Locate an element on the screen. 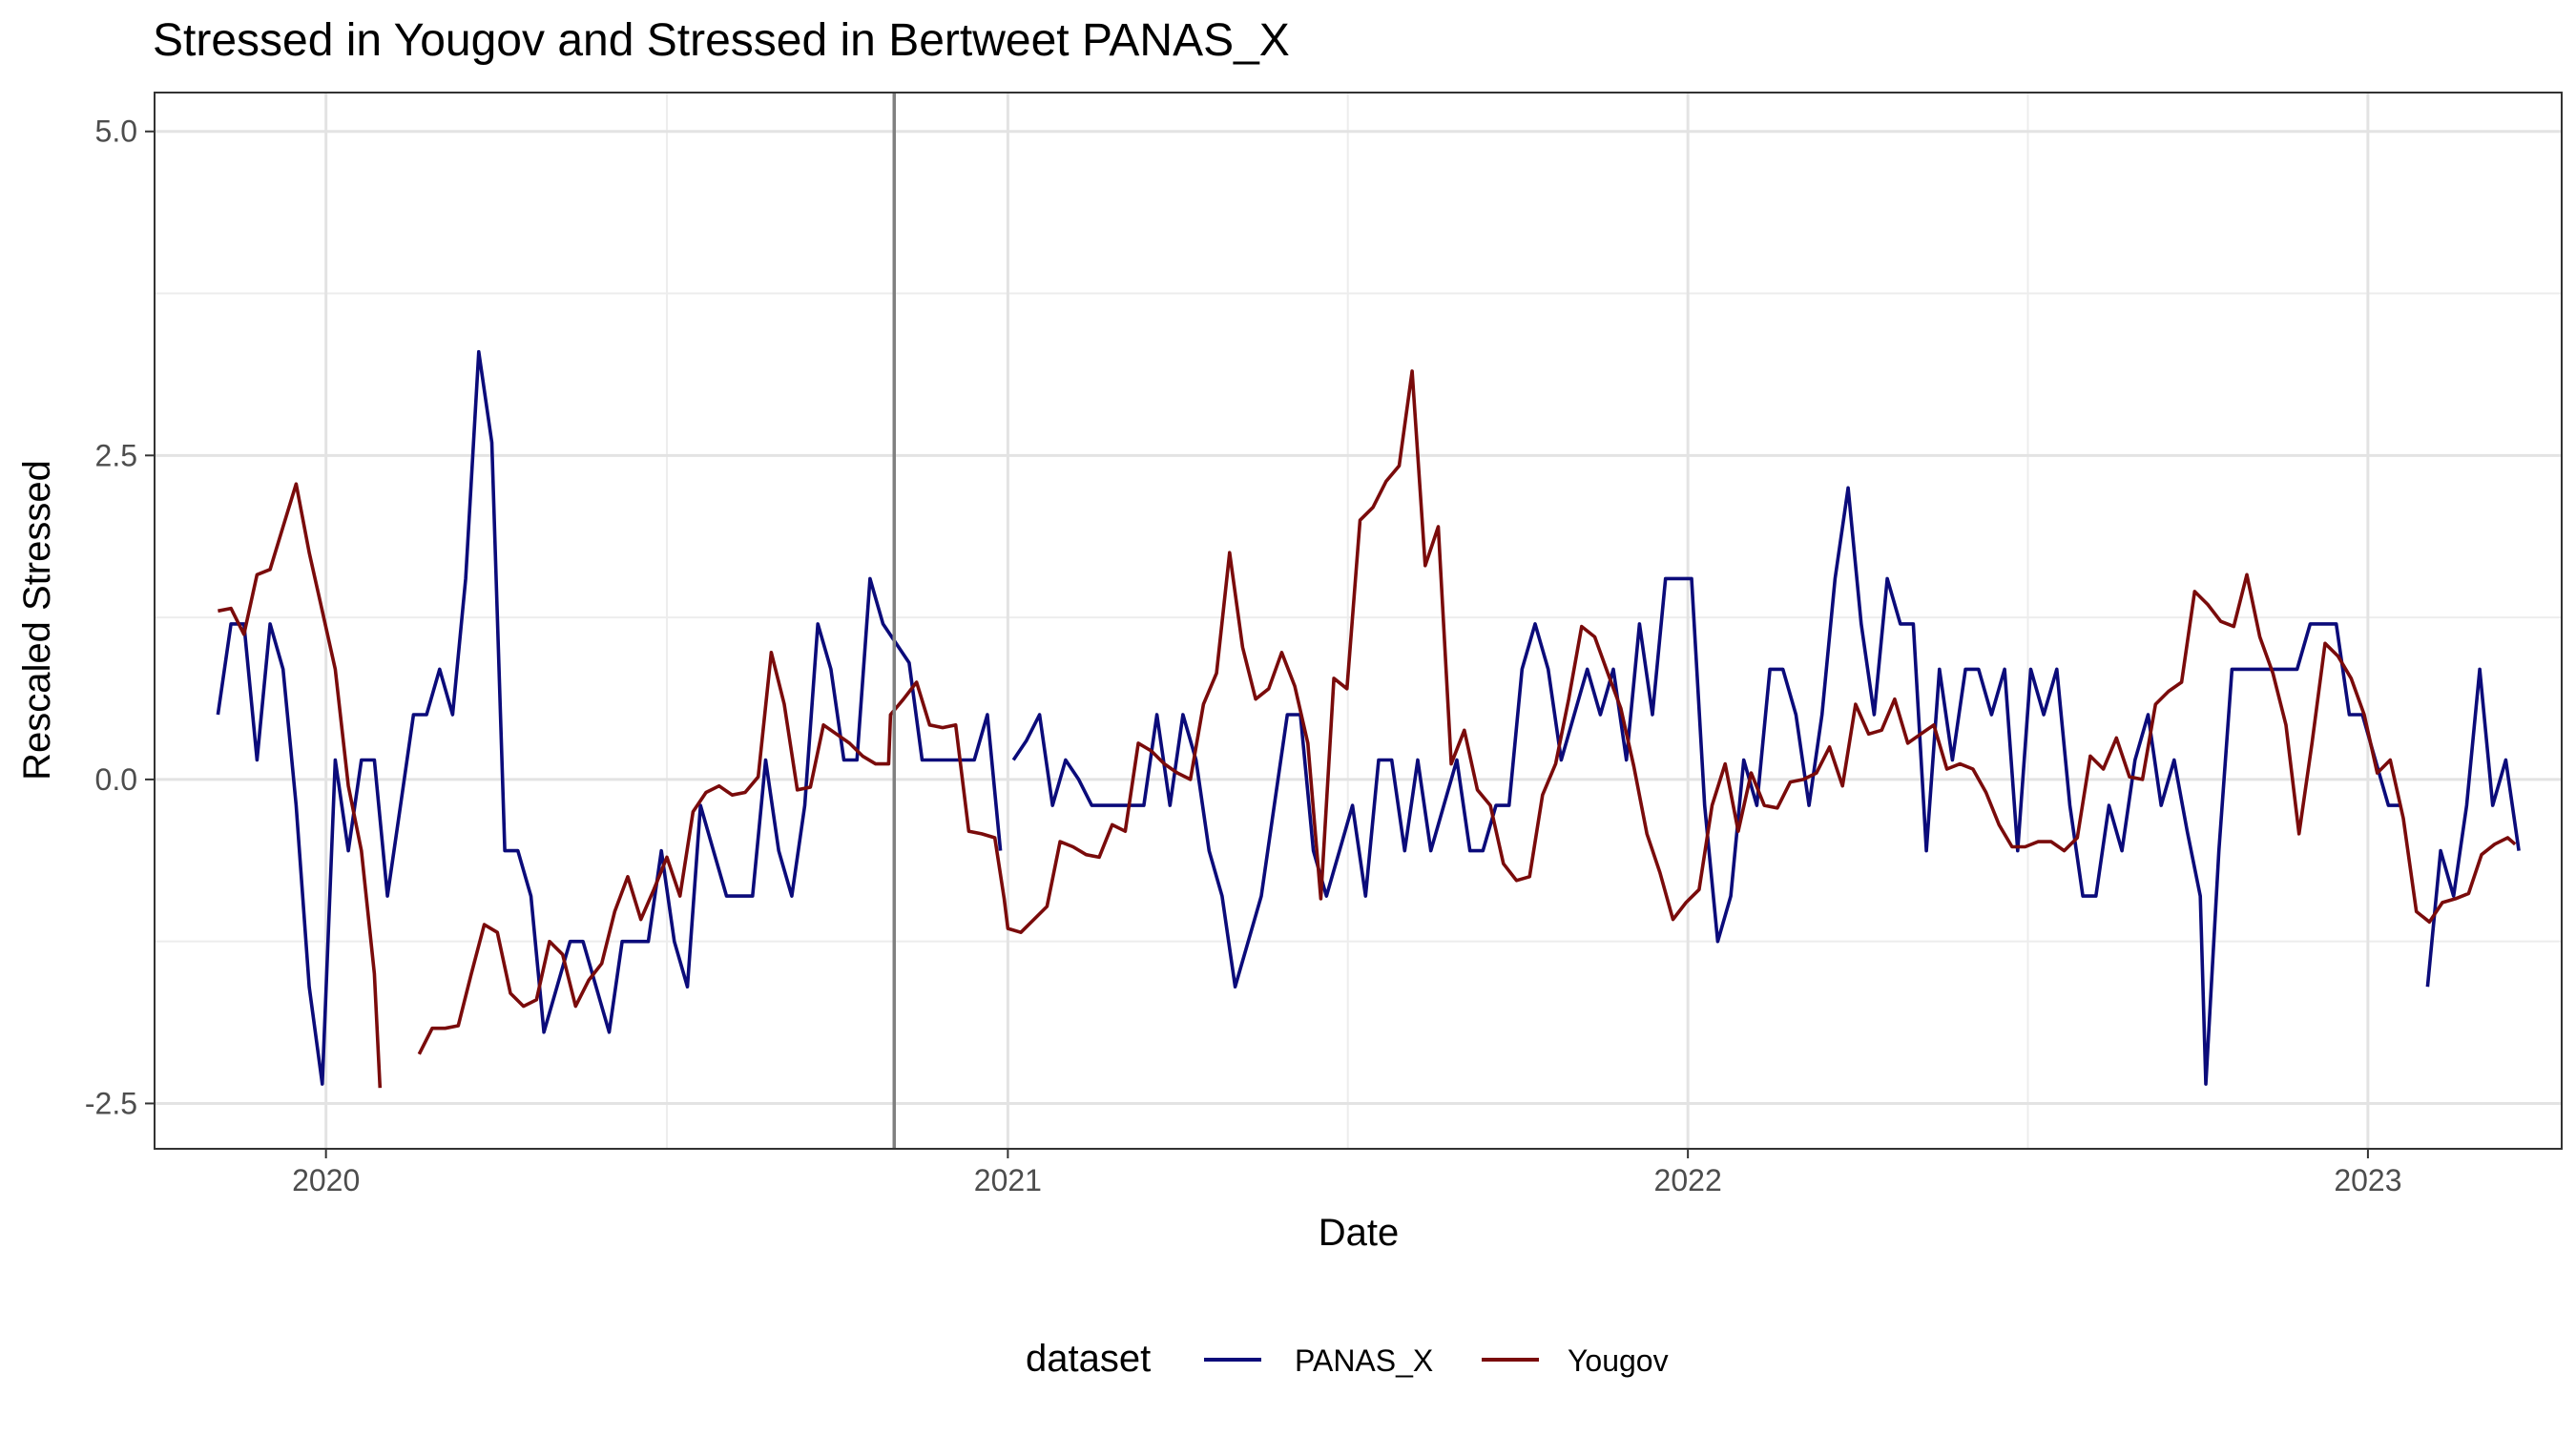 The width and height of the screenshot is (2576, 1436). y-axis: -2.5 0.0 2.5 5.0 is located at coordinates (120, 617).